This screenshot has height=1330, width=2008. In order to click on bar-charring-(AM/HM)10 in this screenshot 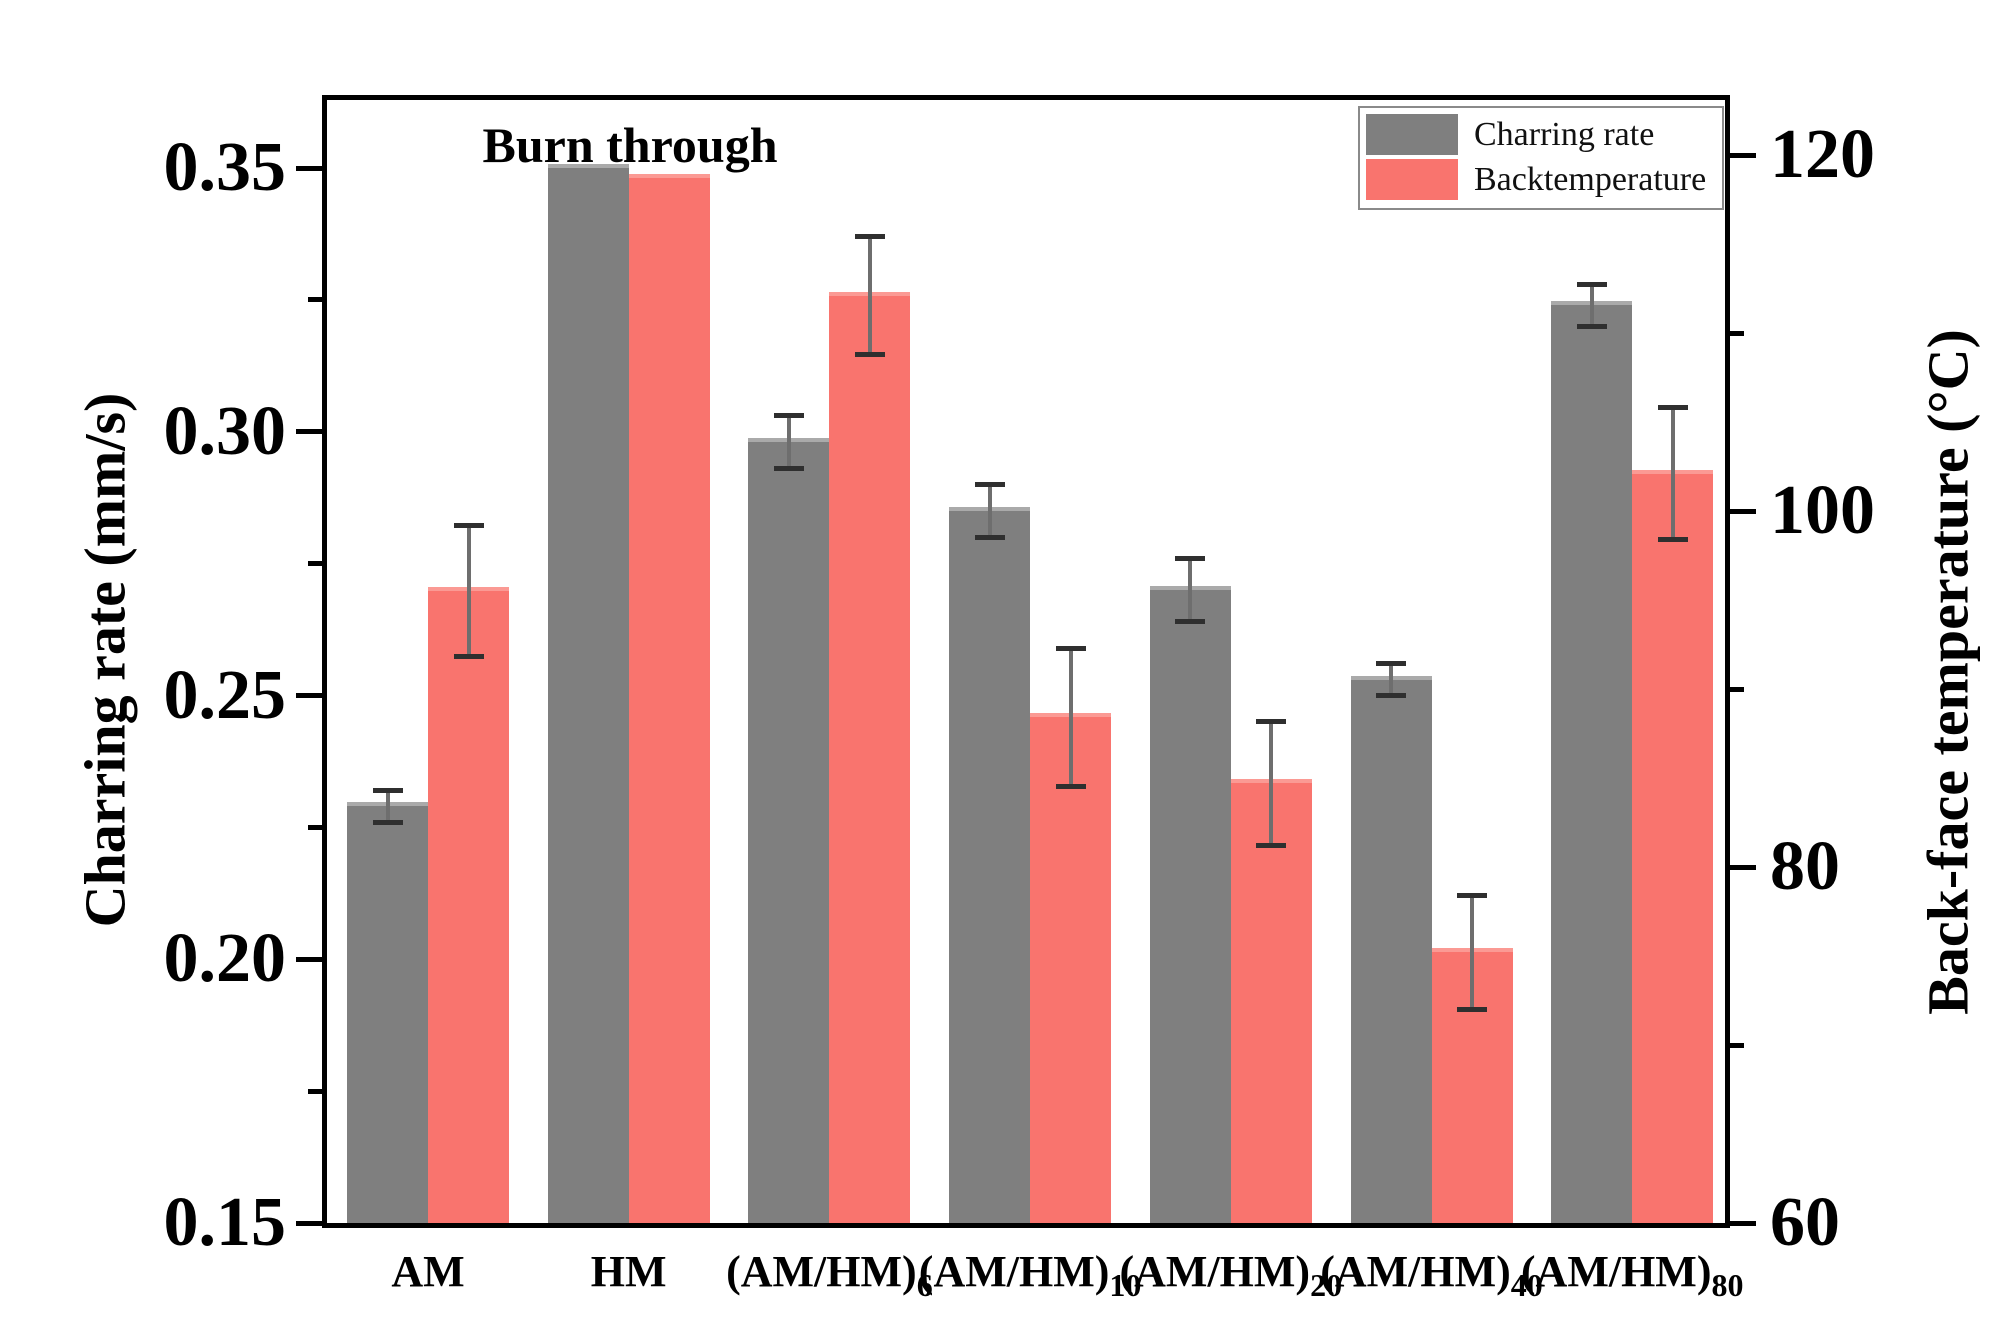, I will do `click(990, 864)`.